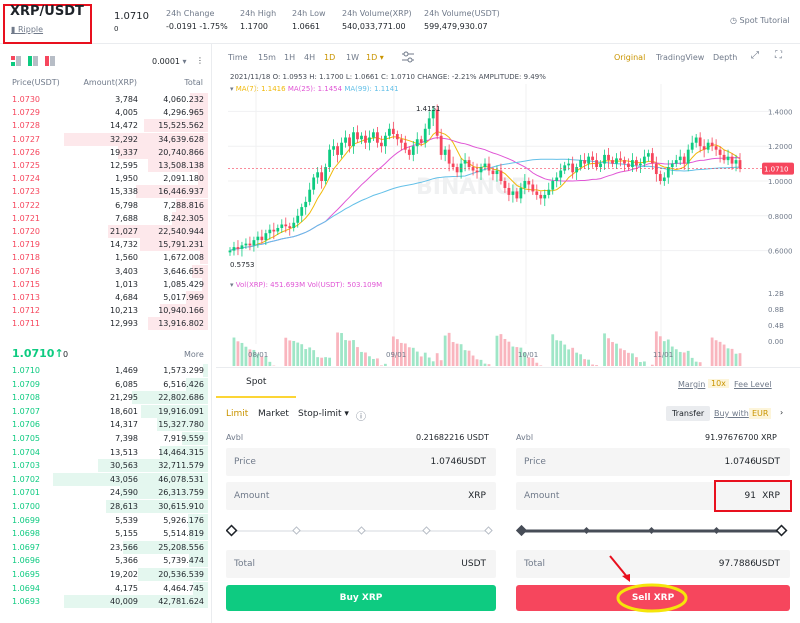  What do you see at coordinates (106, 231) in the screenshot?
I see `ask-row: 1.0720 21,027 22,540.944` at bounding box center [106, 231].